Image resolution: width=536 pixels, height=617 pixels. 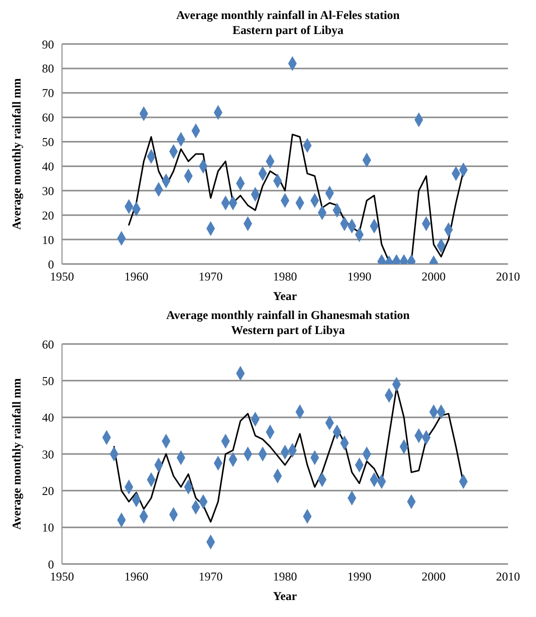 What do you see at coordinates (48, 93) in the screenshot?
I see `y-tick-label: 70` at bounding box center [48, 93].